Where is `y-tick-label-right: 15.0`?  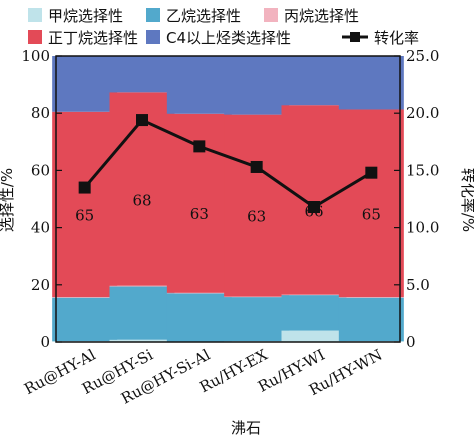 y-tick-label-right: 15.0 is located at coordinates (422, 170).